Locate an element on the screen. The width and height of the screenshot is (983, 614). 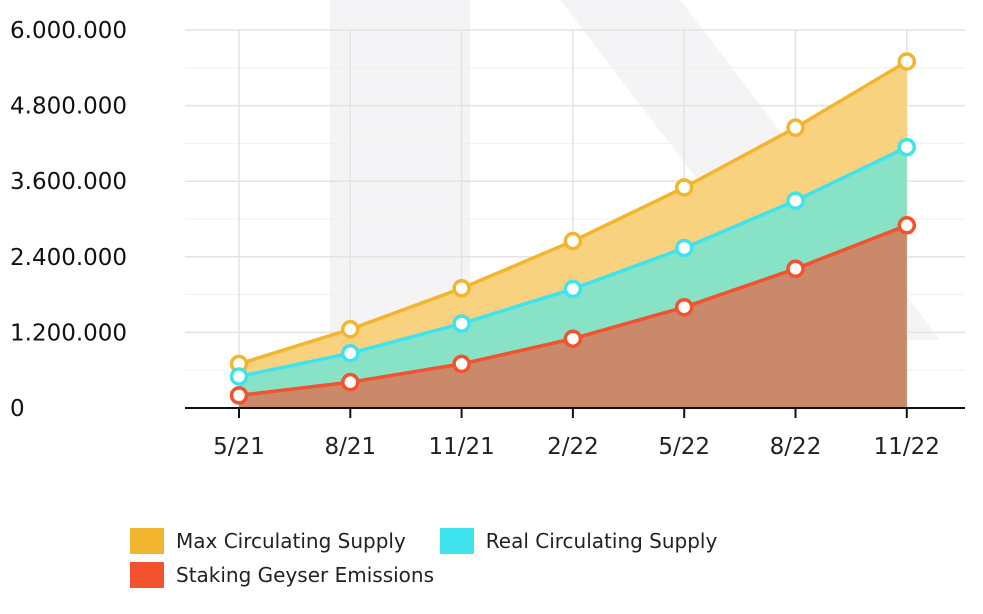
y-tick-label: 6.000.000 is located at coordinates (68, 31).